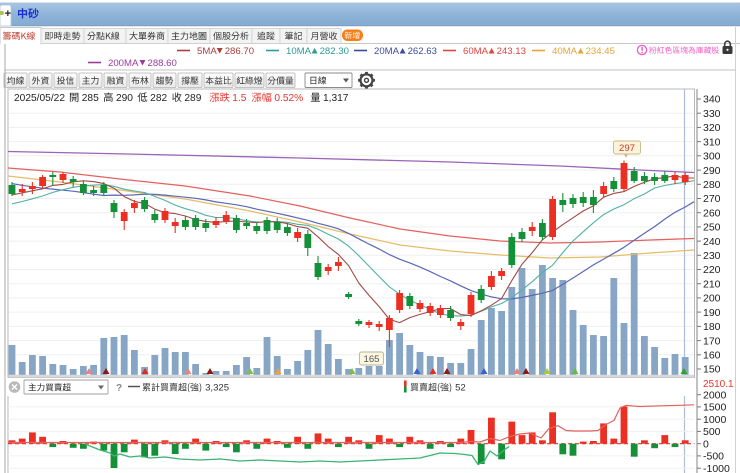 The width and height of the screenshot is (740, 473). What do you see at coordinates (712, 228) in the screenshot?
I see `svg-text: 250` at bounding box center [712, 228].